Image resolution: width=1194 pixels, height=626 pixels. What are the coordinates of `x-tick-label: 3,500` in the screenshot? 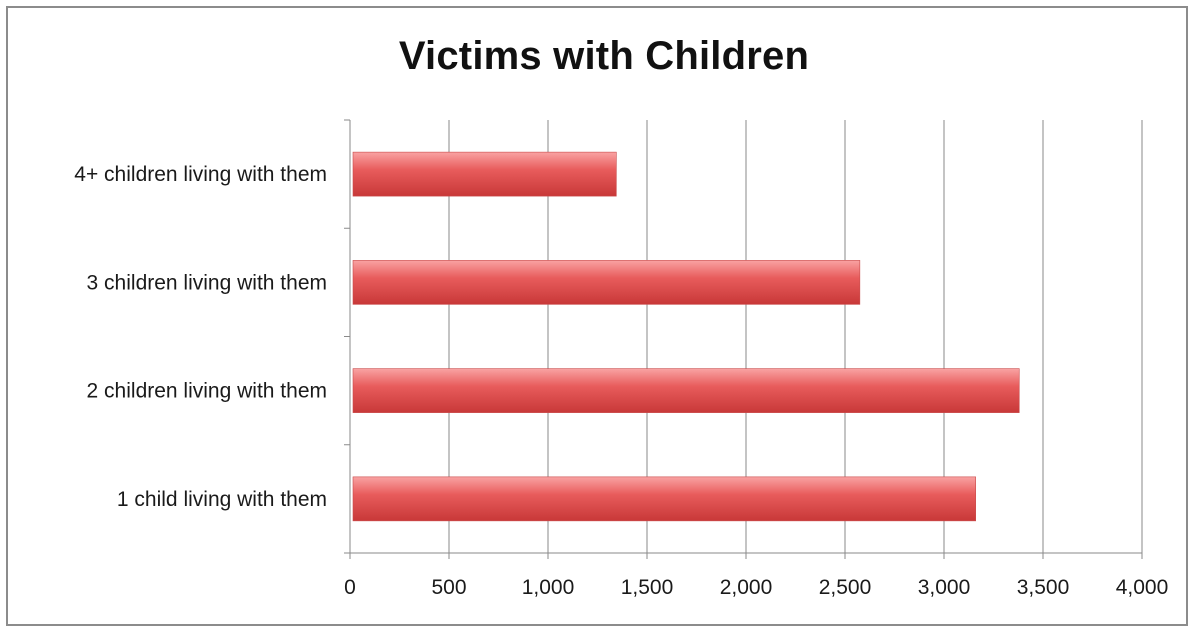 It's located at (1043, 587).